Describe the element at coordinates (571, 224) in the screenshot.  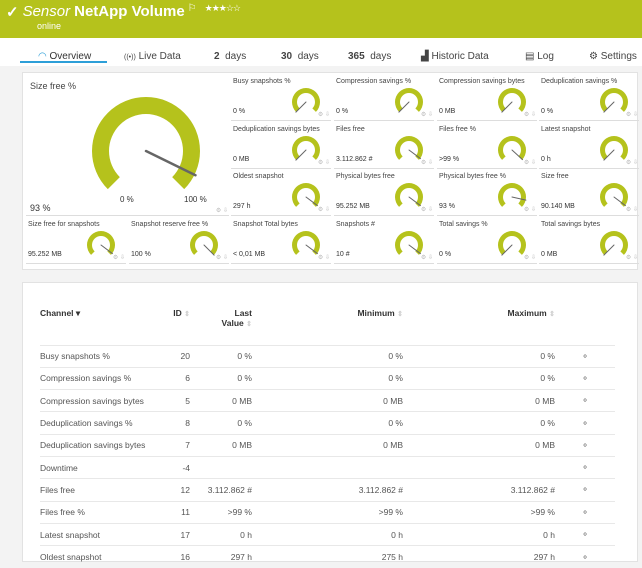
I see `gauge-title: Total savings bytes` at that location.